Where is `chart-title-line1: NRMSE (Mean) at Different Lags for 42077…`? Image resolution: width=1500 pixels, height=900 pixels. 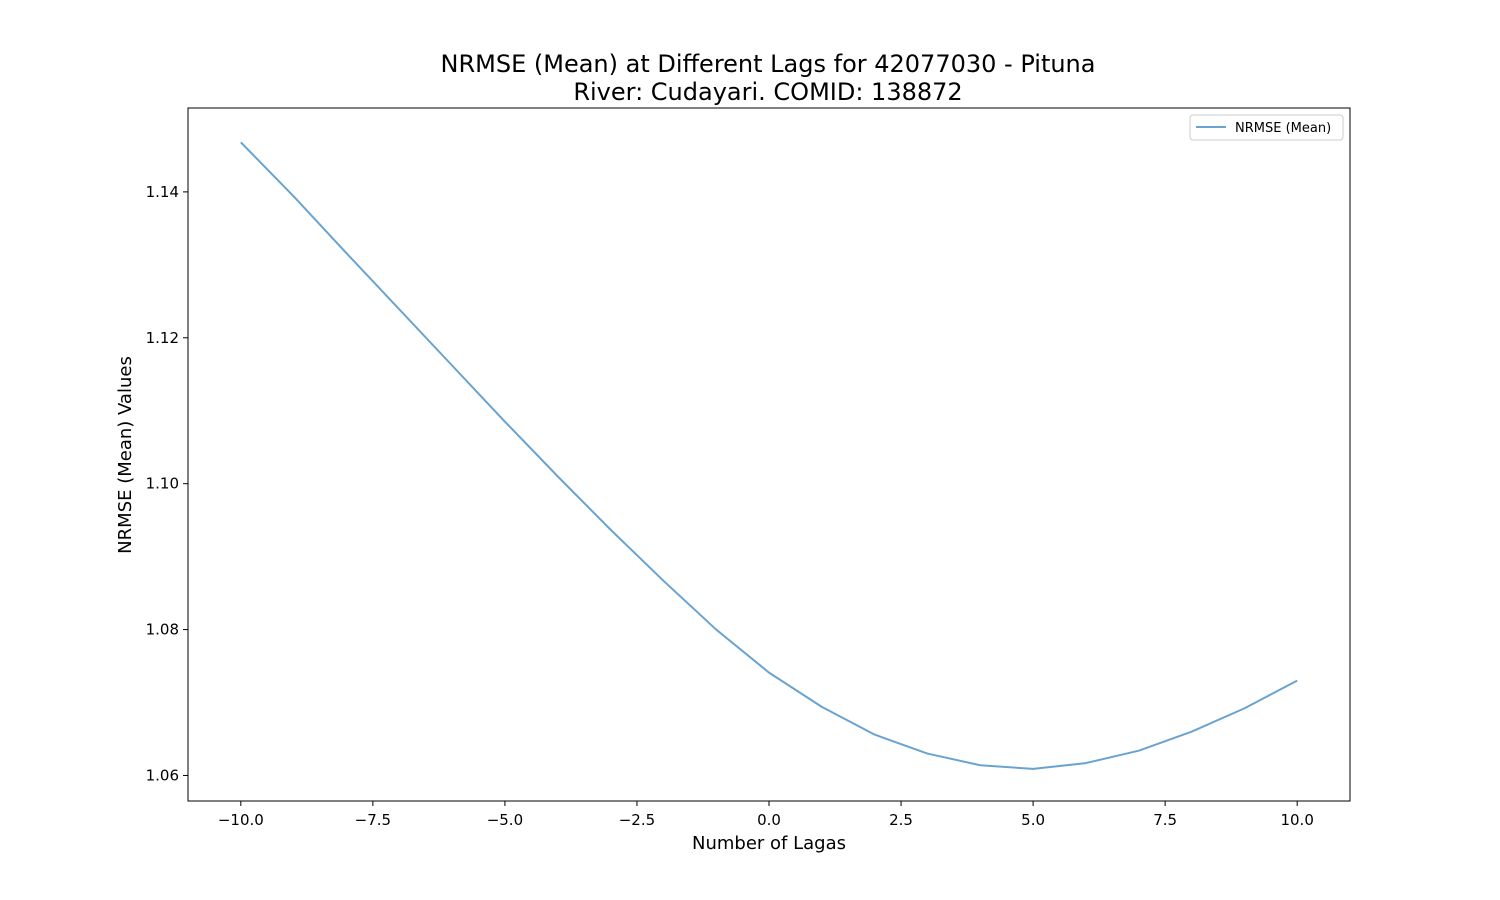
chart-title-line1: NRMSE (Mean) at Different Lags for 42077… is located at coordinates (768, 64).